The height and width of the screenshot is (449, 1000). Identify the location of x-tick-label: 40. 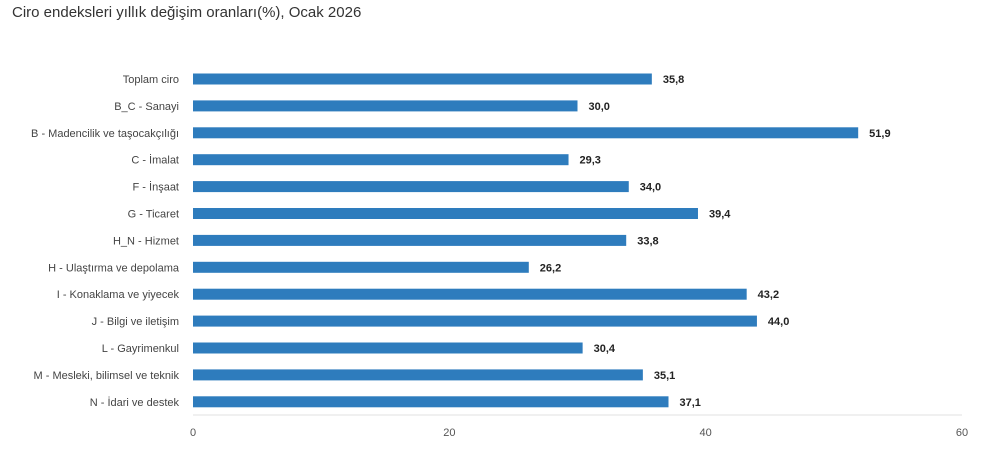
(706, 433).